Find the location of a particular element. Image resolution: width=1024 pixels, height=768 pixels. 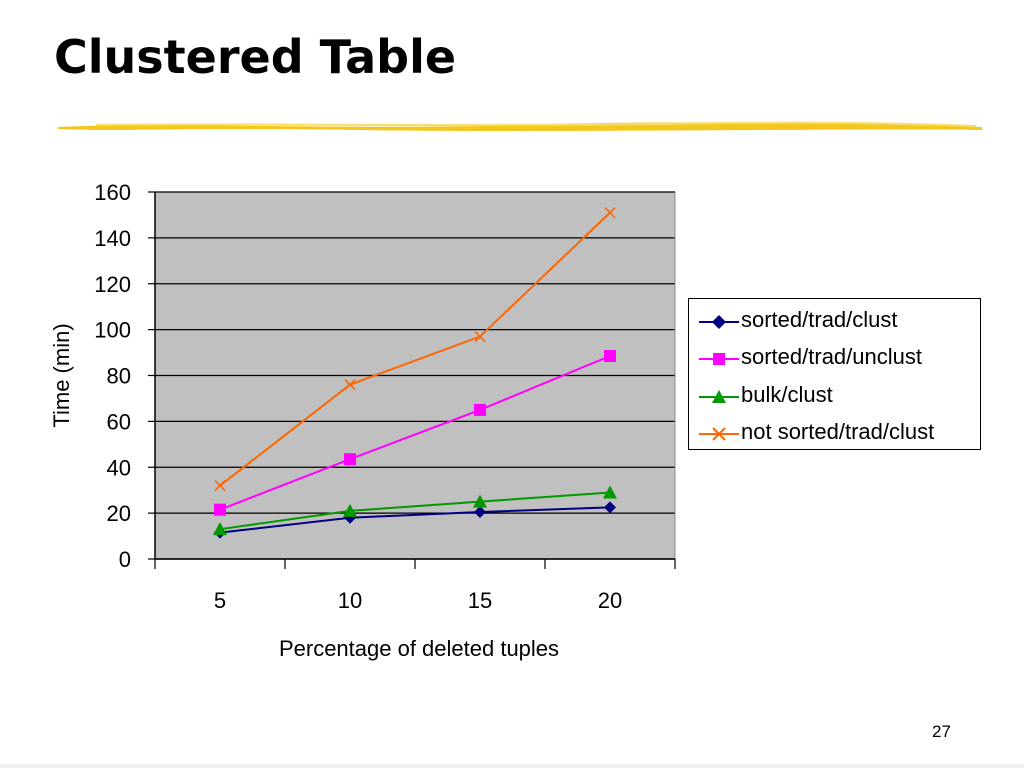

x-tick-labels: 5 10 15 20 is located at coordinates (418, 600).